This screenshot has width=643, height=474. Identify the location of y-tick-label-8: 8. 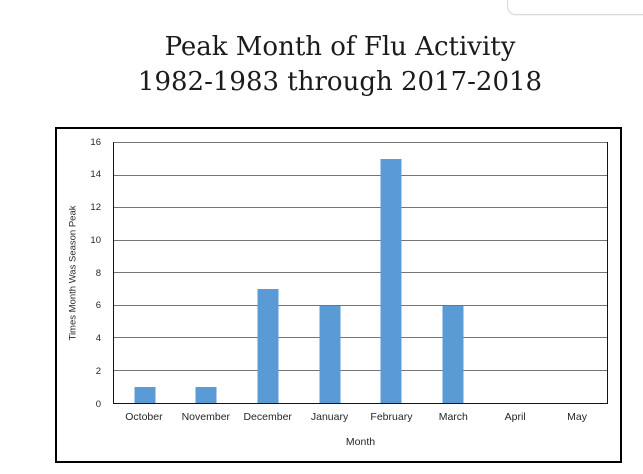
(98, 273).